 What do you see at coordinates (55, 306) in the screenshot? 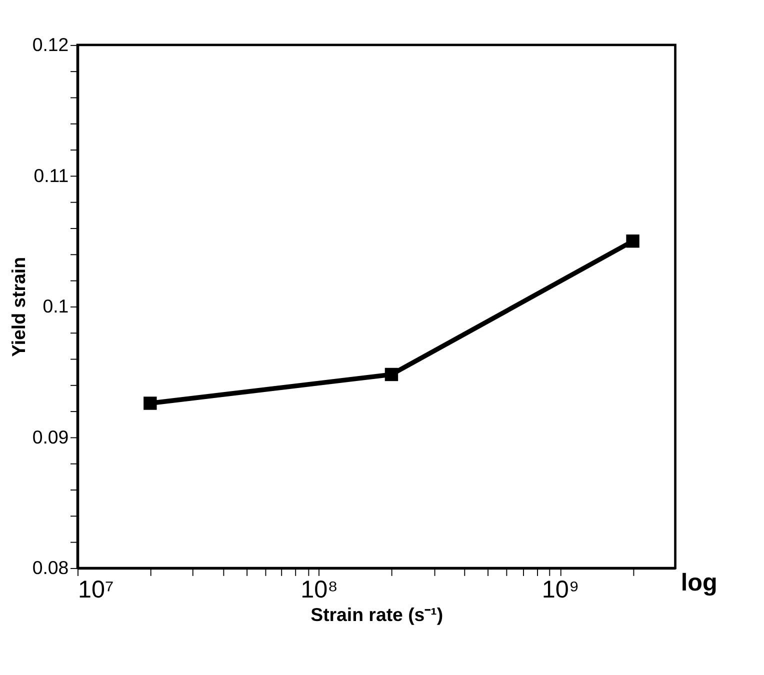
I see `y-tick-label: 0.1` at bounding box center [55, 306].